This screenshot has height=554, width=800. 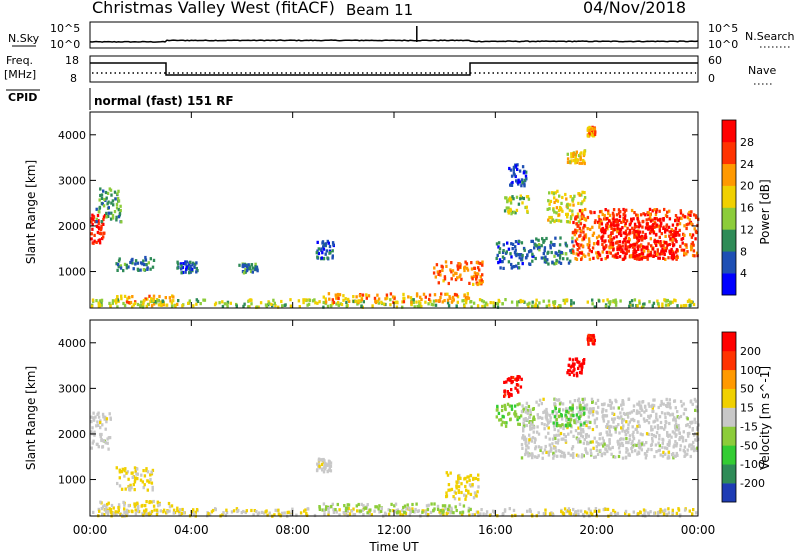 What do you see at coordinates (394, 35) in the screenshot?
I see `nsky-frame` at bounding box center [394, 35].